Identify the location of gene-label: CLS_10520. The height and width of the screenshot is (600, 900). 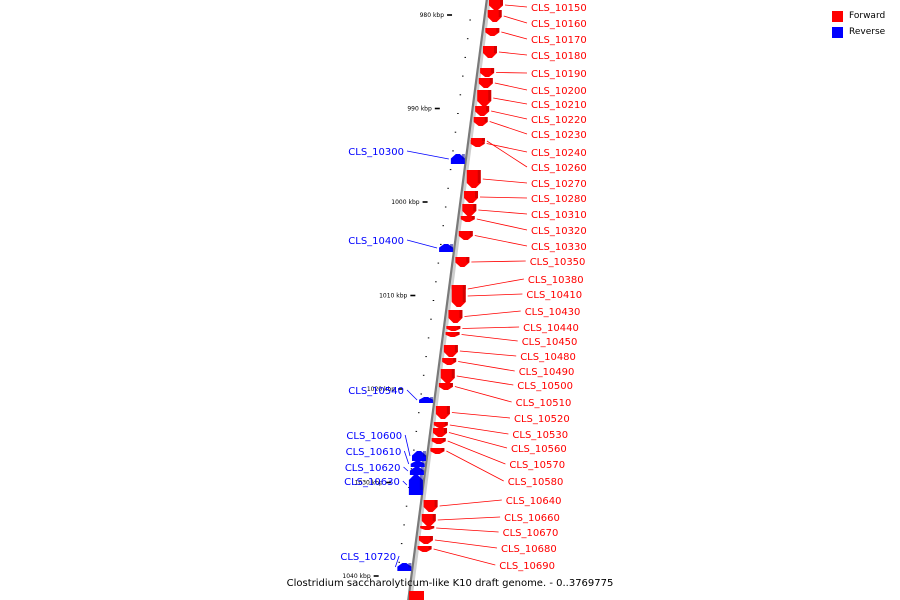
(542, 419).